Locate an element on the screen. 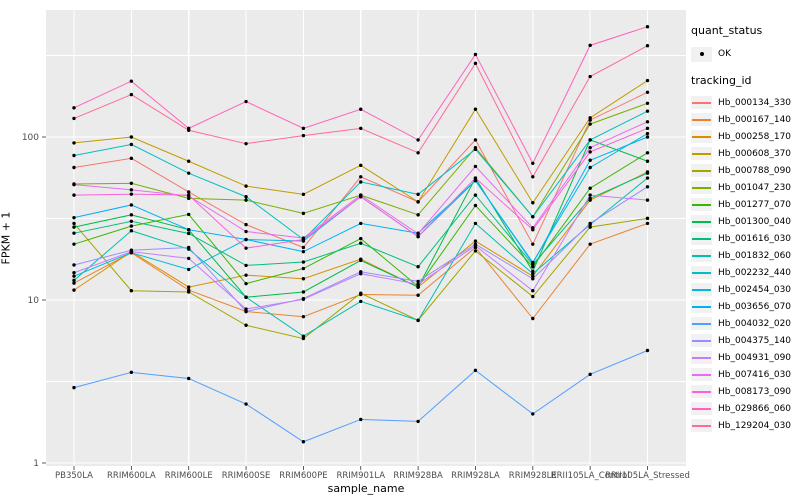 This screenshot has width=800, height=500. legend-entry: Hb_001300_040 is located at coordinates (745, 221).